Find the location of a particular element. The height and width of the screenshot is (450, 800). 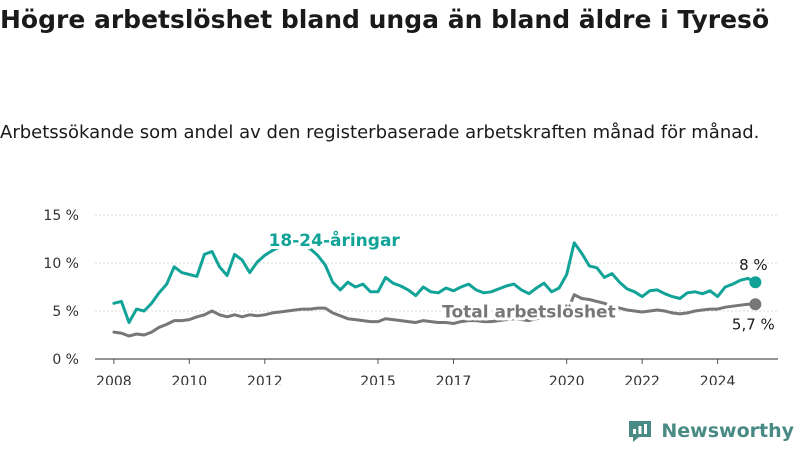

series-label-total: Total arbetslöshet is located at coordinates (529, 313).